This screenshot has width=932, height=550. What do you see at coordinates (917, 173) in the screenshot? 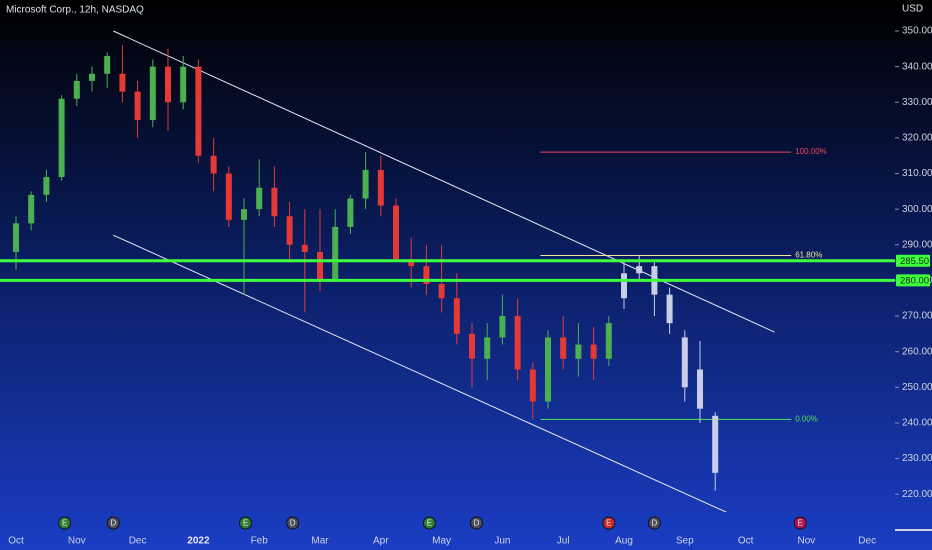
I see `y-tick-label: 310.00` at bounding box center [917, 173].